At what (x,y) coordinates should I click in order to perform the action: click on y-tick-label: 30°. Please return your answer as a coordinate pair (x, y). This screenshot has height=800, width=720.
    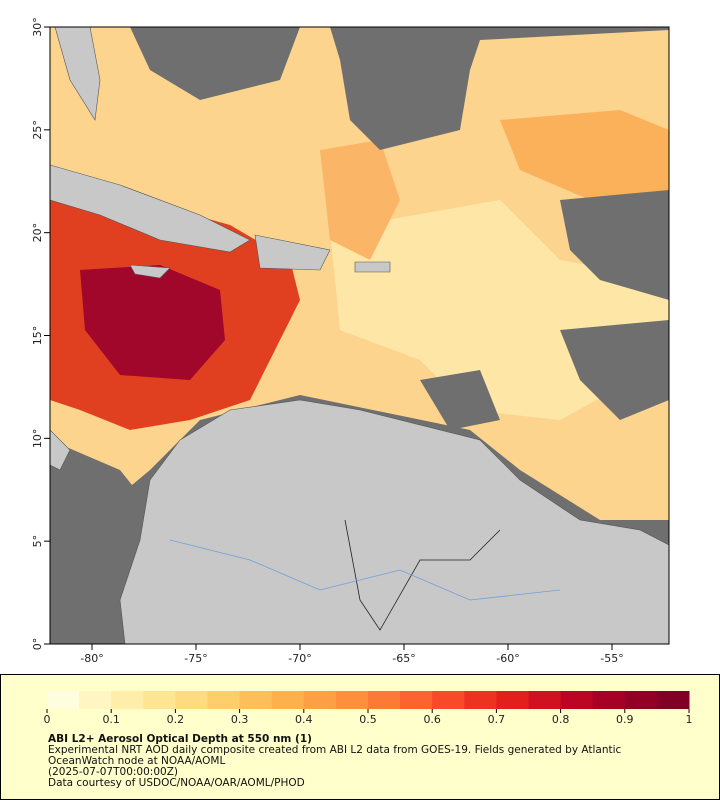
    Looking at the image, I should click on (37, 27).